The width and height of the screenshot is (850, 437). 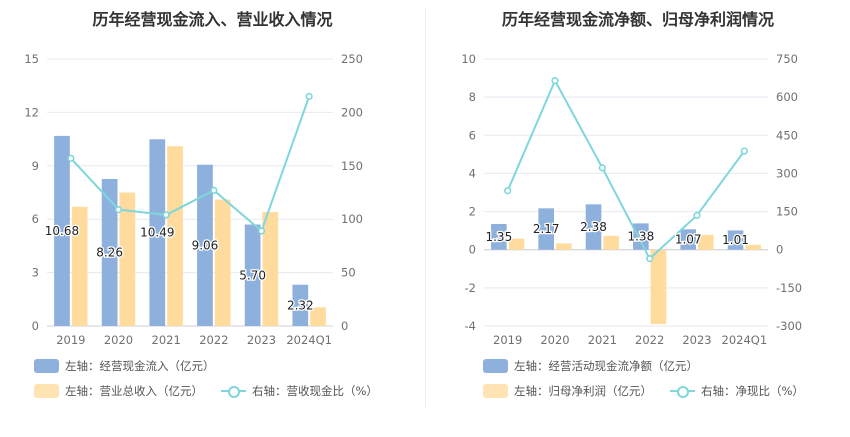 I want to click on legend-item-primary: 左轴：经营现金流入（亿元）, so click(x=124, y=366).